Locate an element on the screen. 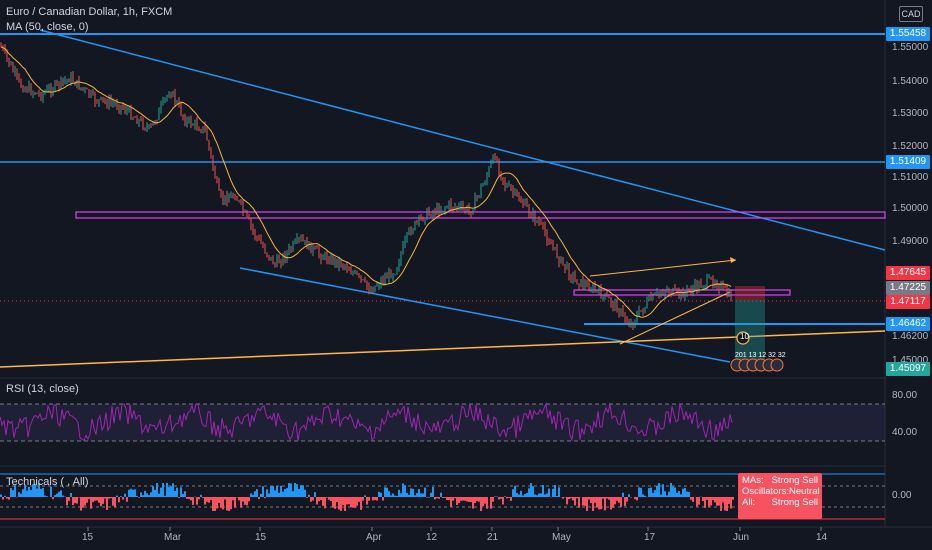 This screenshot has width=932, height=550. price-tag: 1.46462 is located at coordinates (908, 324).